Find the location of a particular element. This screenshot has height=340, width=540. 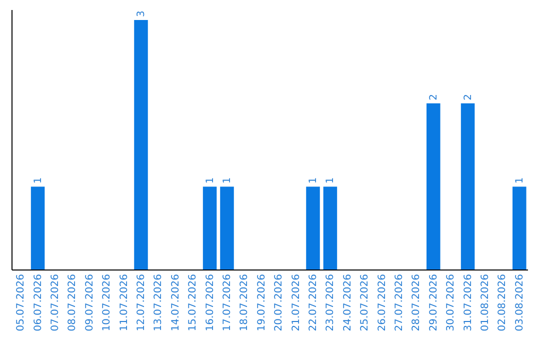

x-tick-label: 19.07.2026 is located at coordinates (262, 303).